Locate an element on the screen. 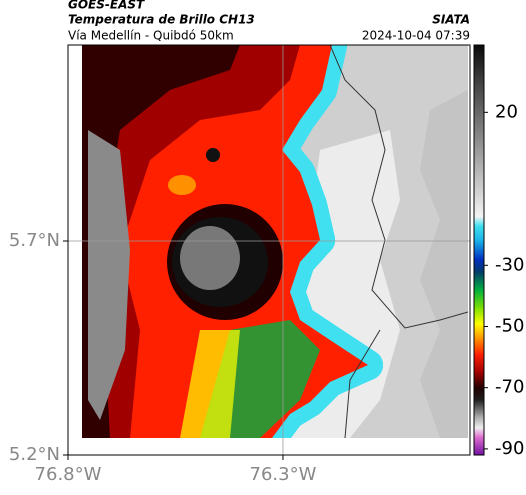 This screenshot has width=526, height=495. satellite: GOES-EAST is located at coordinates (106, 6).